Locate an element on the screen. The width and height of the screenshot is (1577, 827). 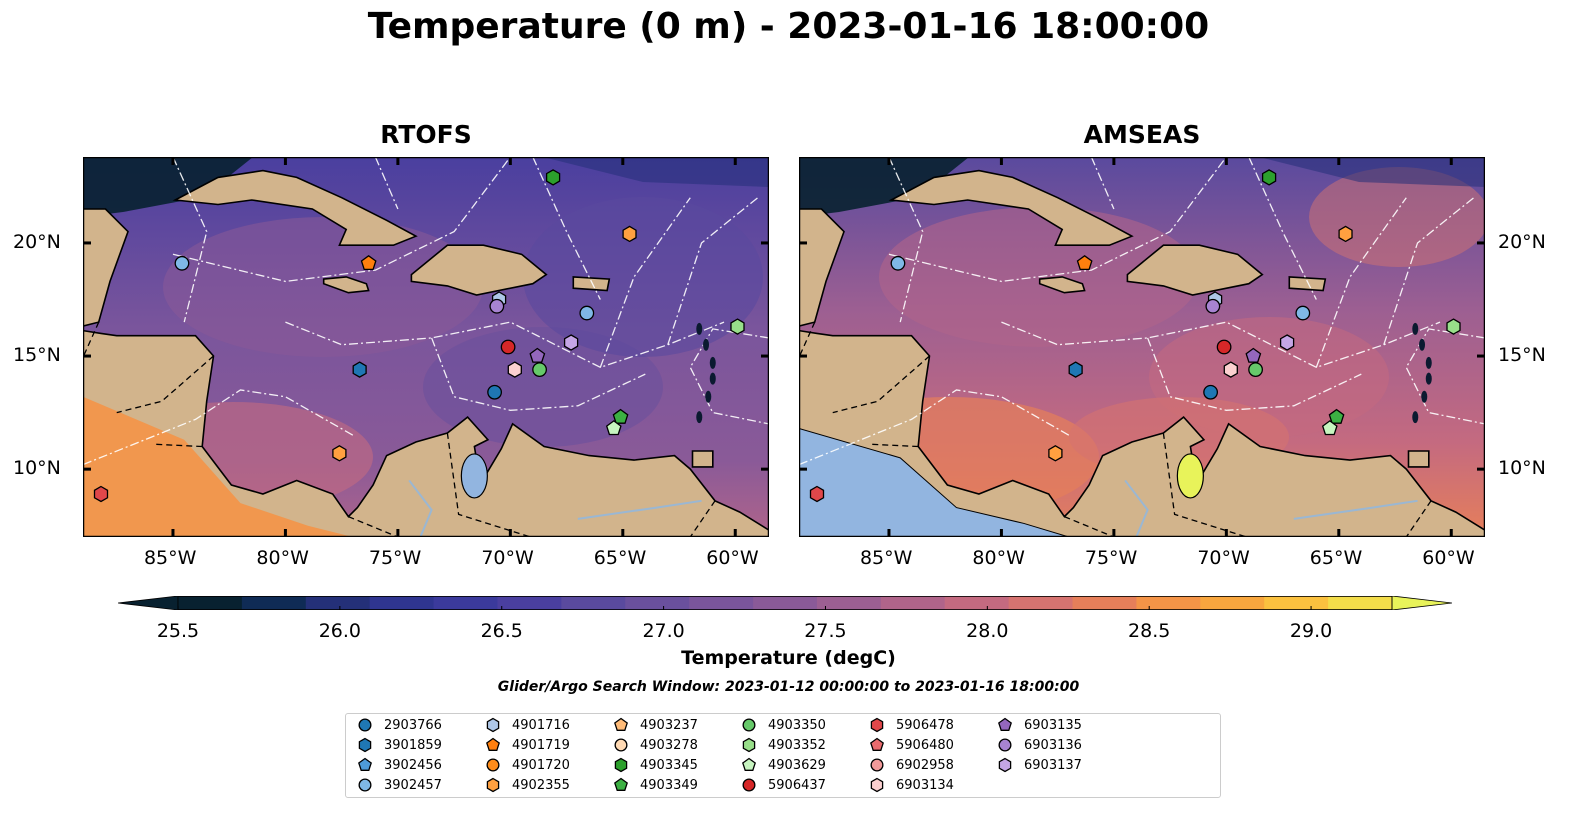
legend-item: 4901719 is located at coordinates (527, 745).